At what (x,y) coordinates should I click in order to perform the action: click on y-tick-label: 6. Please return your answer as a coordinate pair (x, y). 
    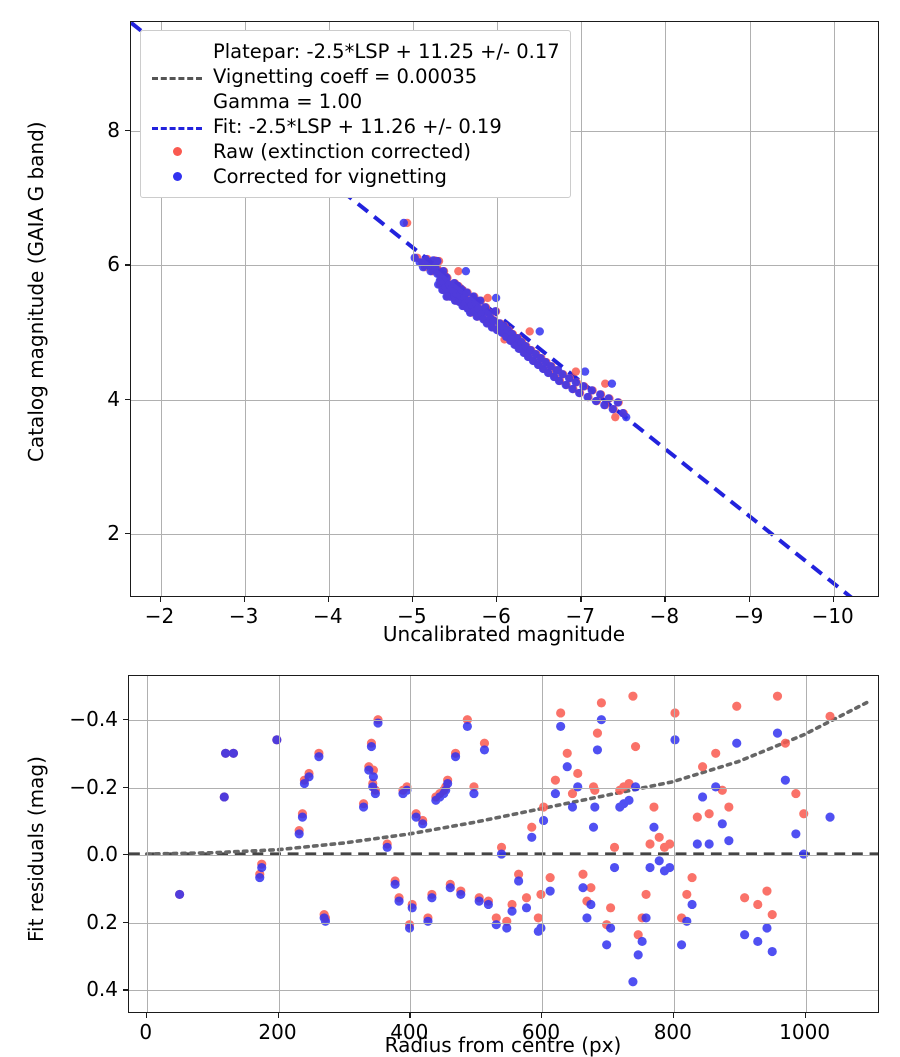
    Looking at the image, I should click on (113, 264).